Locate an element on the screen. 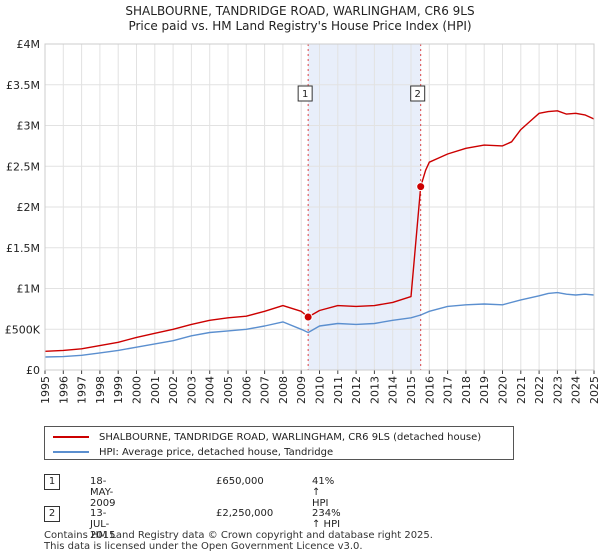  x-tick-label: 2022 is located at coordinates (539, 390).